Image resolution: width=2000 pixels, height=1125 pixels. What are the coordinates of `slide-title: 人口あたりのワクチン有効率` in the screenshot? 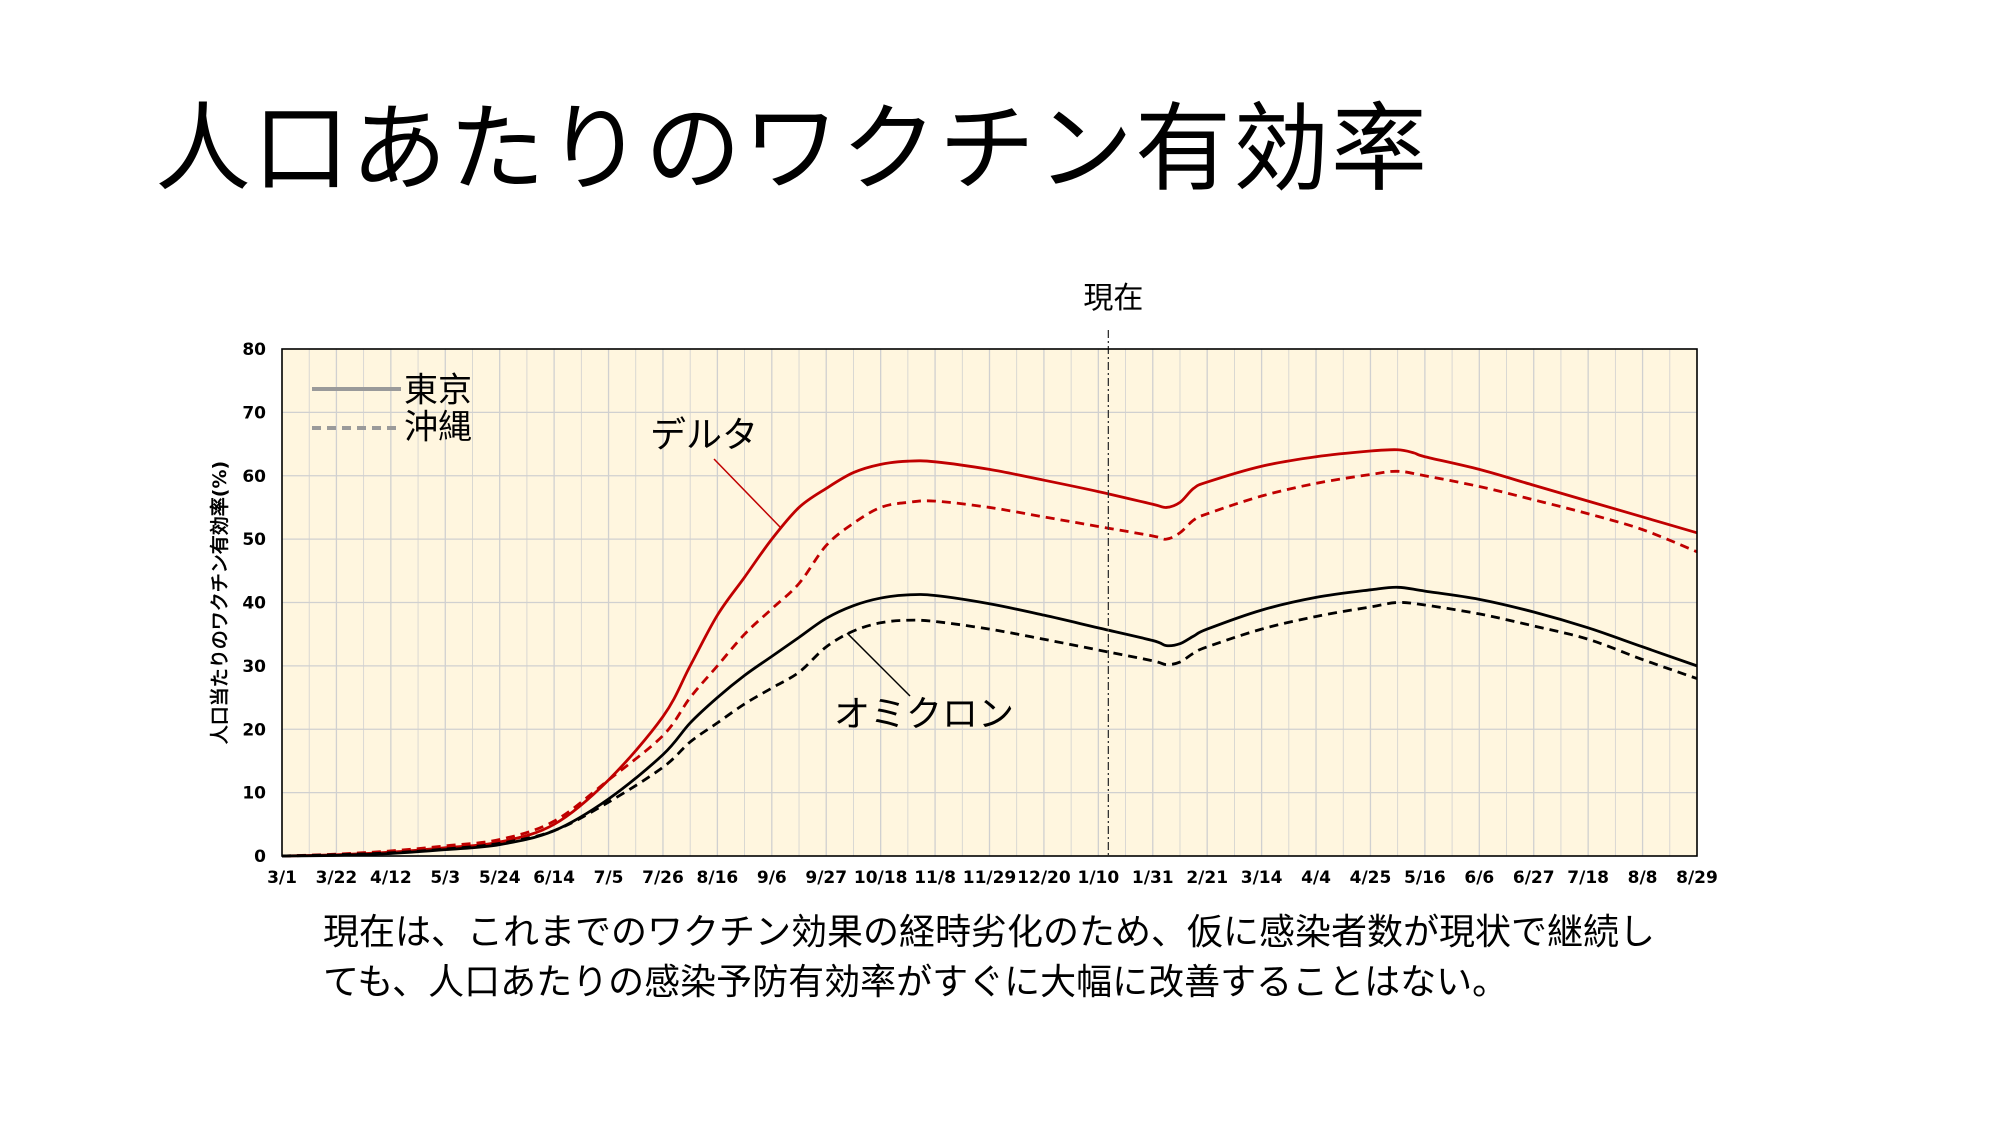 It's located at (792, 149).